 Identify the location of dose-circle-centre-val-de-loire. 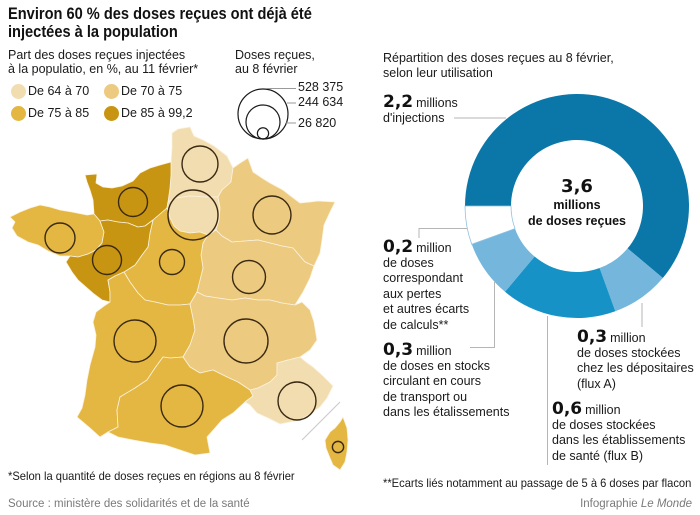
(172, 262).